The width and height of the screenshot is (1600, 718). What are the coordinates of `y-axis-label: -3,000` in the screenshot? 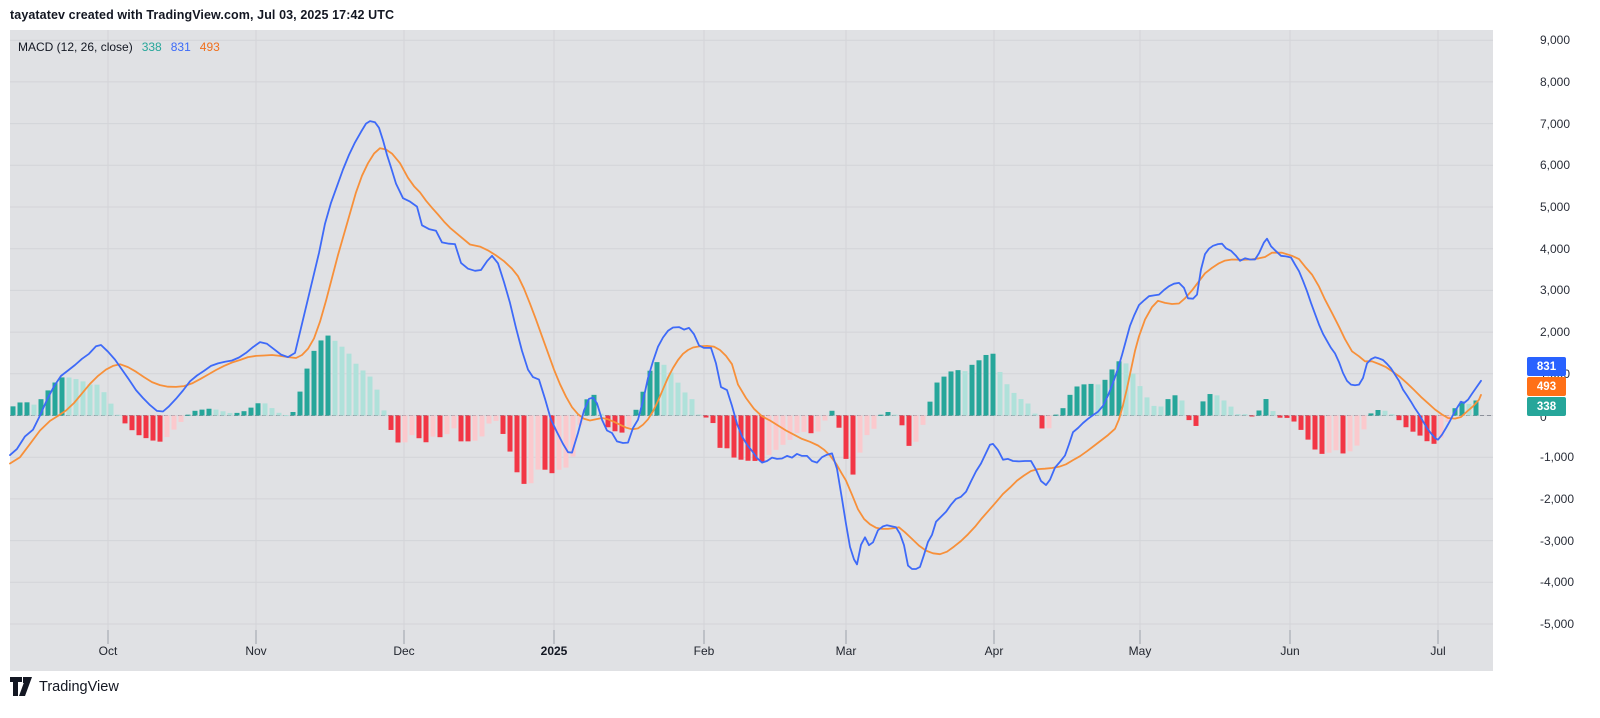 It's located at (1557, 540).